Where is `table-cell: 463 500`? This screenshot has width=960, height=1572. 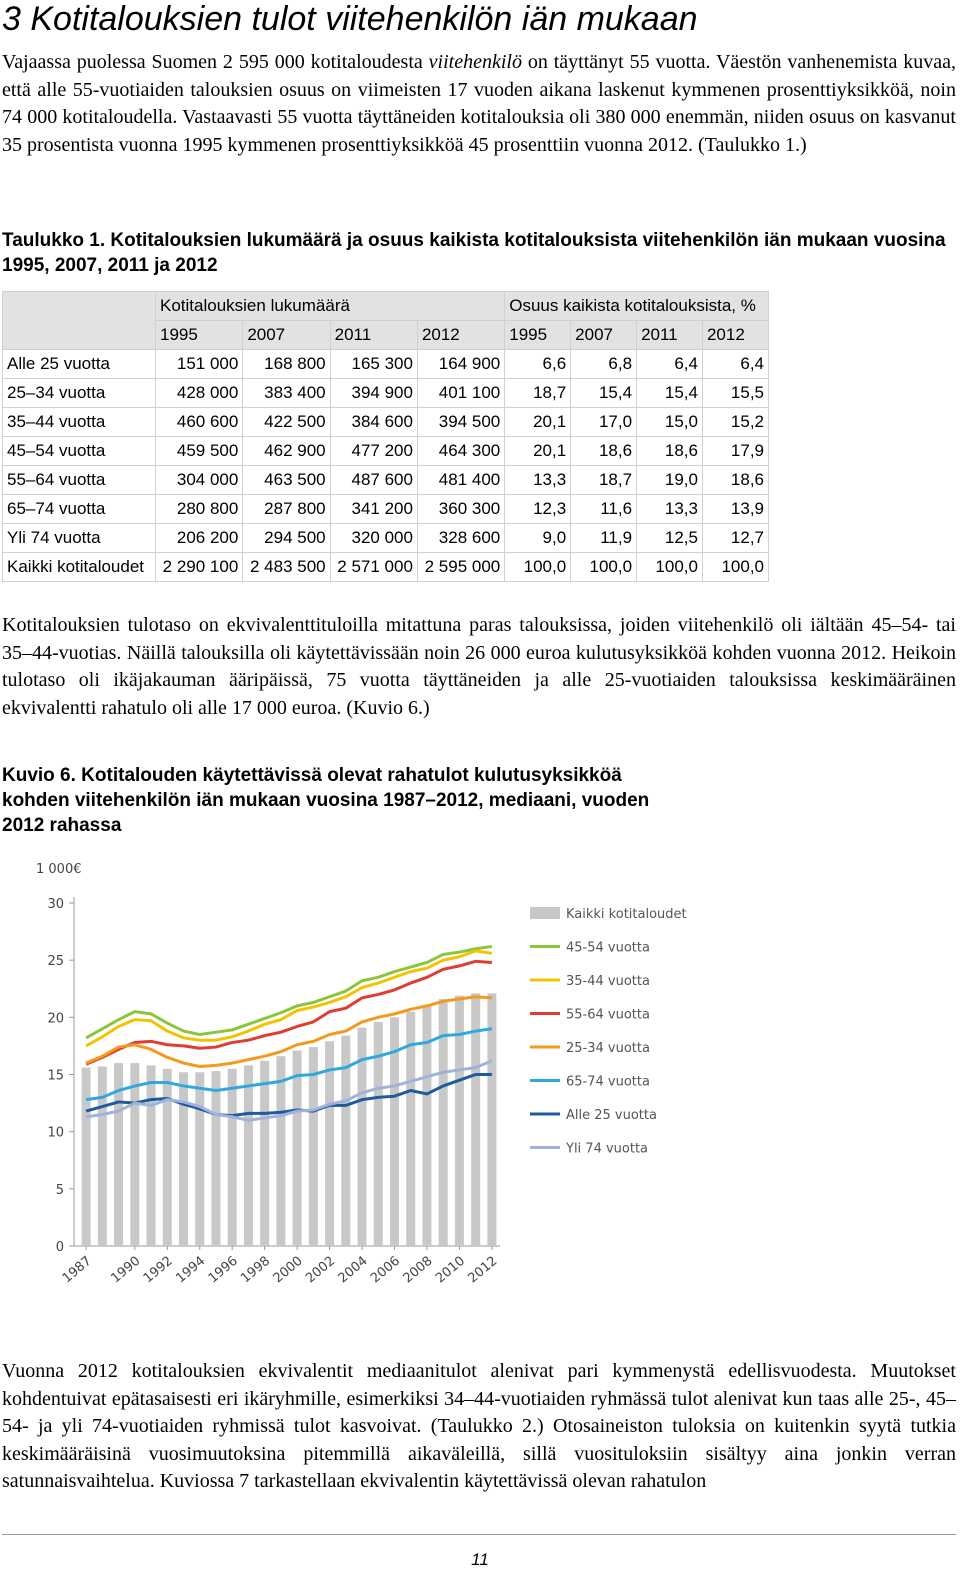 table-cell: 463 500 is located at coordinates (286, 480).